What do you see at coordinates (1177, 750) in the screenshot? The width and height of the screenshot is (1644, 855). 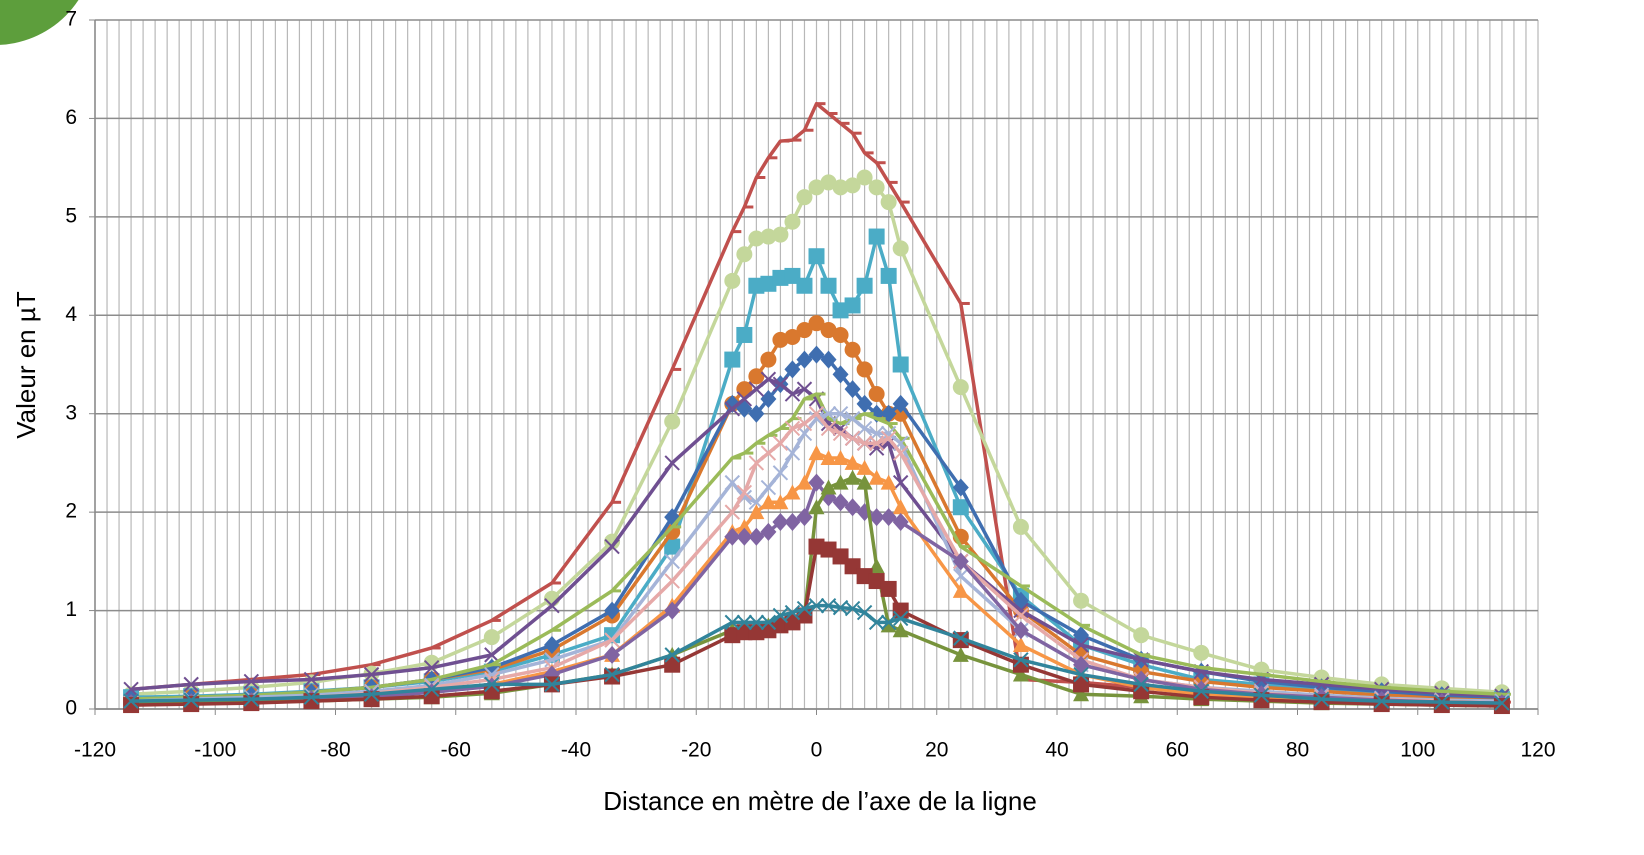 I see `x-tick-label: 60` at bounding box center [1177, 750].